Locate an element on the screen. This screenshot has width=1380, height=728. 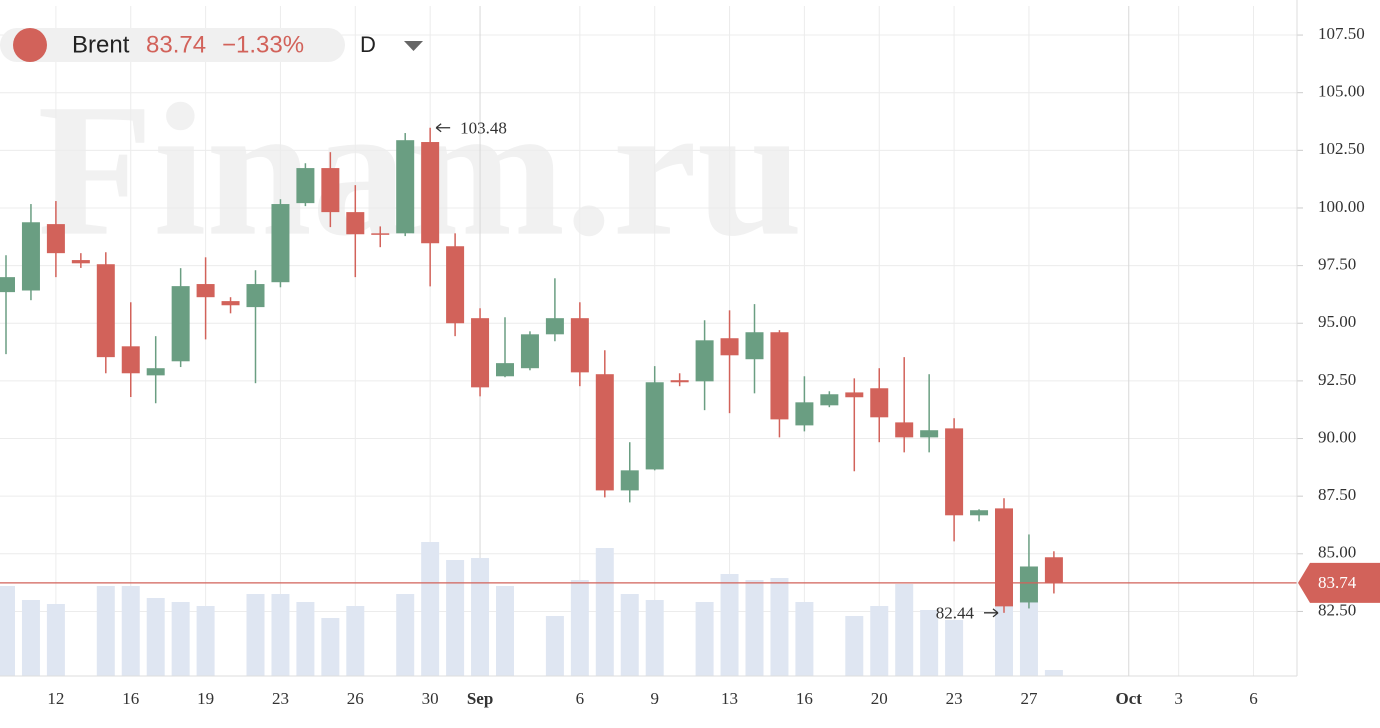
volume-layer is located at coordinates (531, 609).